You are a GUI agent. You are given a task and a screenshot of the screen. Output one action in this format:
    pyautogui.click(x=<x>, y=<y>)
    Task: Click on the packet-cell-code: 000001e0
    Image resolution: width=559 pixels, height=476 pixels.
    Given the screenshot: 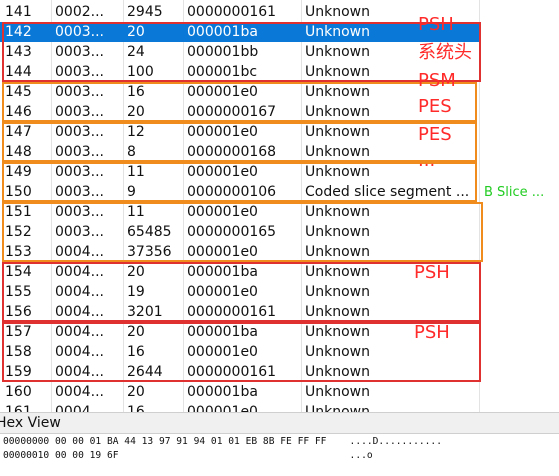 What is the action you would take?
    pyautogui.click(x=242, y=407)
    